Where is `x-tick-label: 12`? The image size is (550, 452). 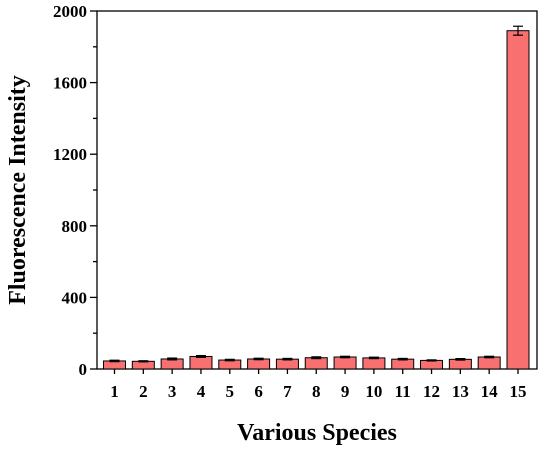
x-tick-label: 12 is located at coordinates (431, 391).